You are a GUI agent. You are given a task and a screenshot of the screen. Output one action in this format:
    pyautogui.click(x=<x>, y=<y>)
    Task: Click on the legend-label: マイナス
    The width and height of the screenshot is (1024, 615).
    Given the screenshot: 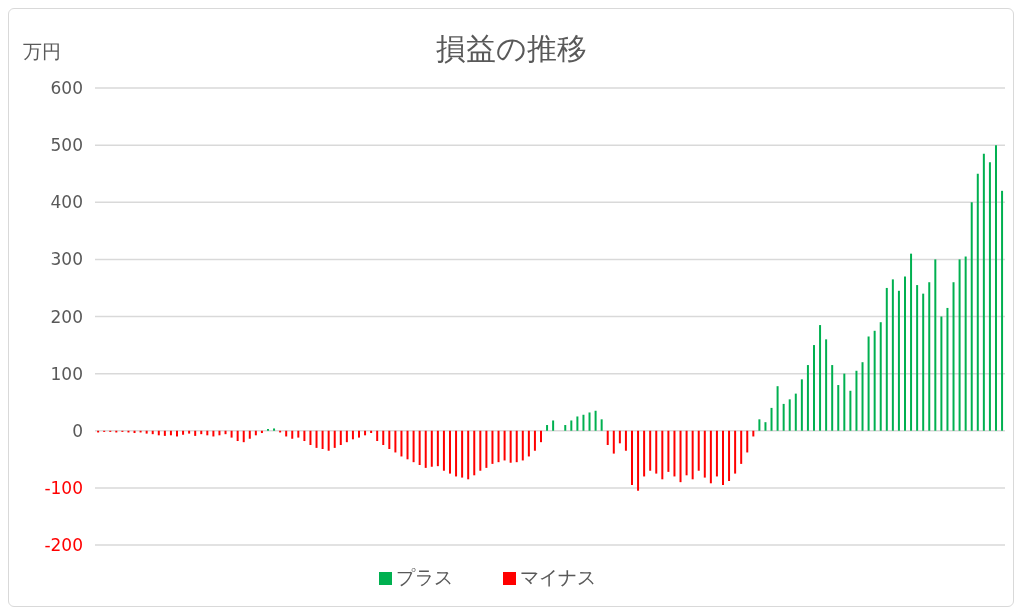 What is the action you would take?
    pyautogui.click(x=557, y=577)
    